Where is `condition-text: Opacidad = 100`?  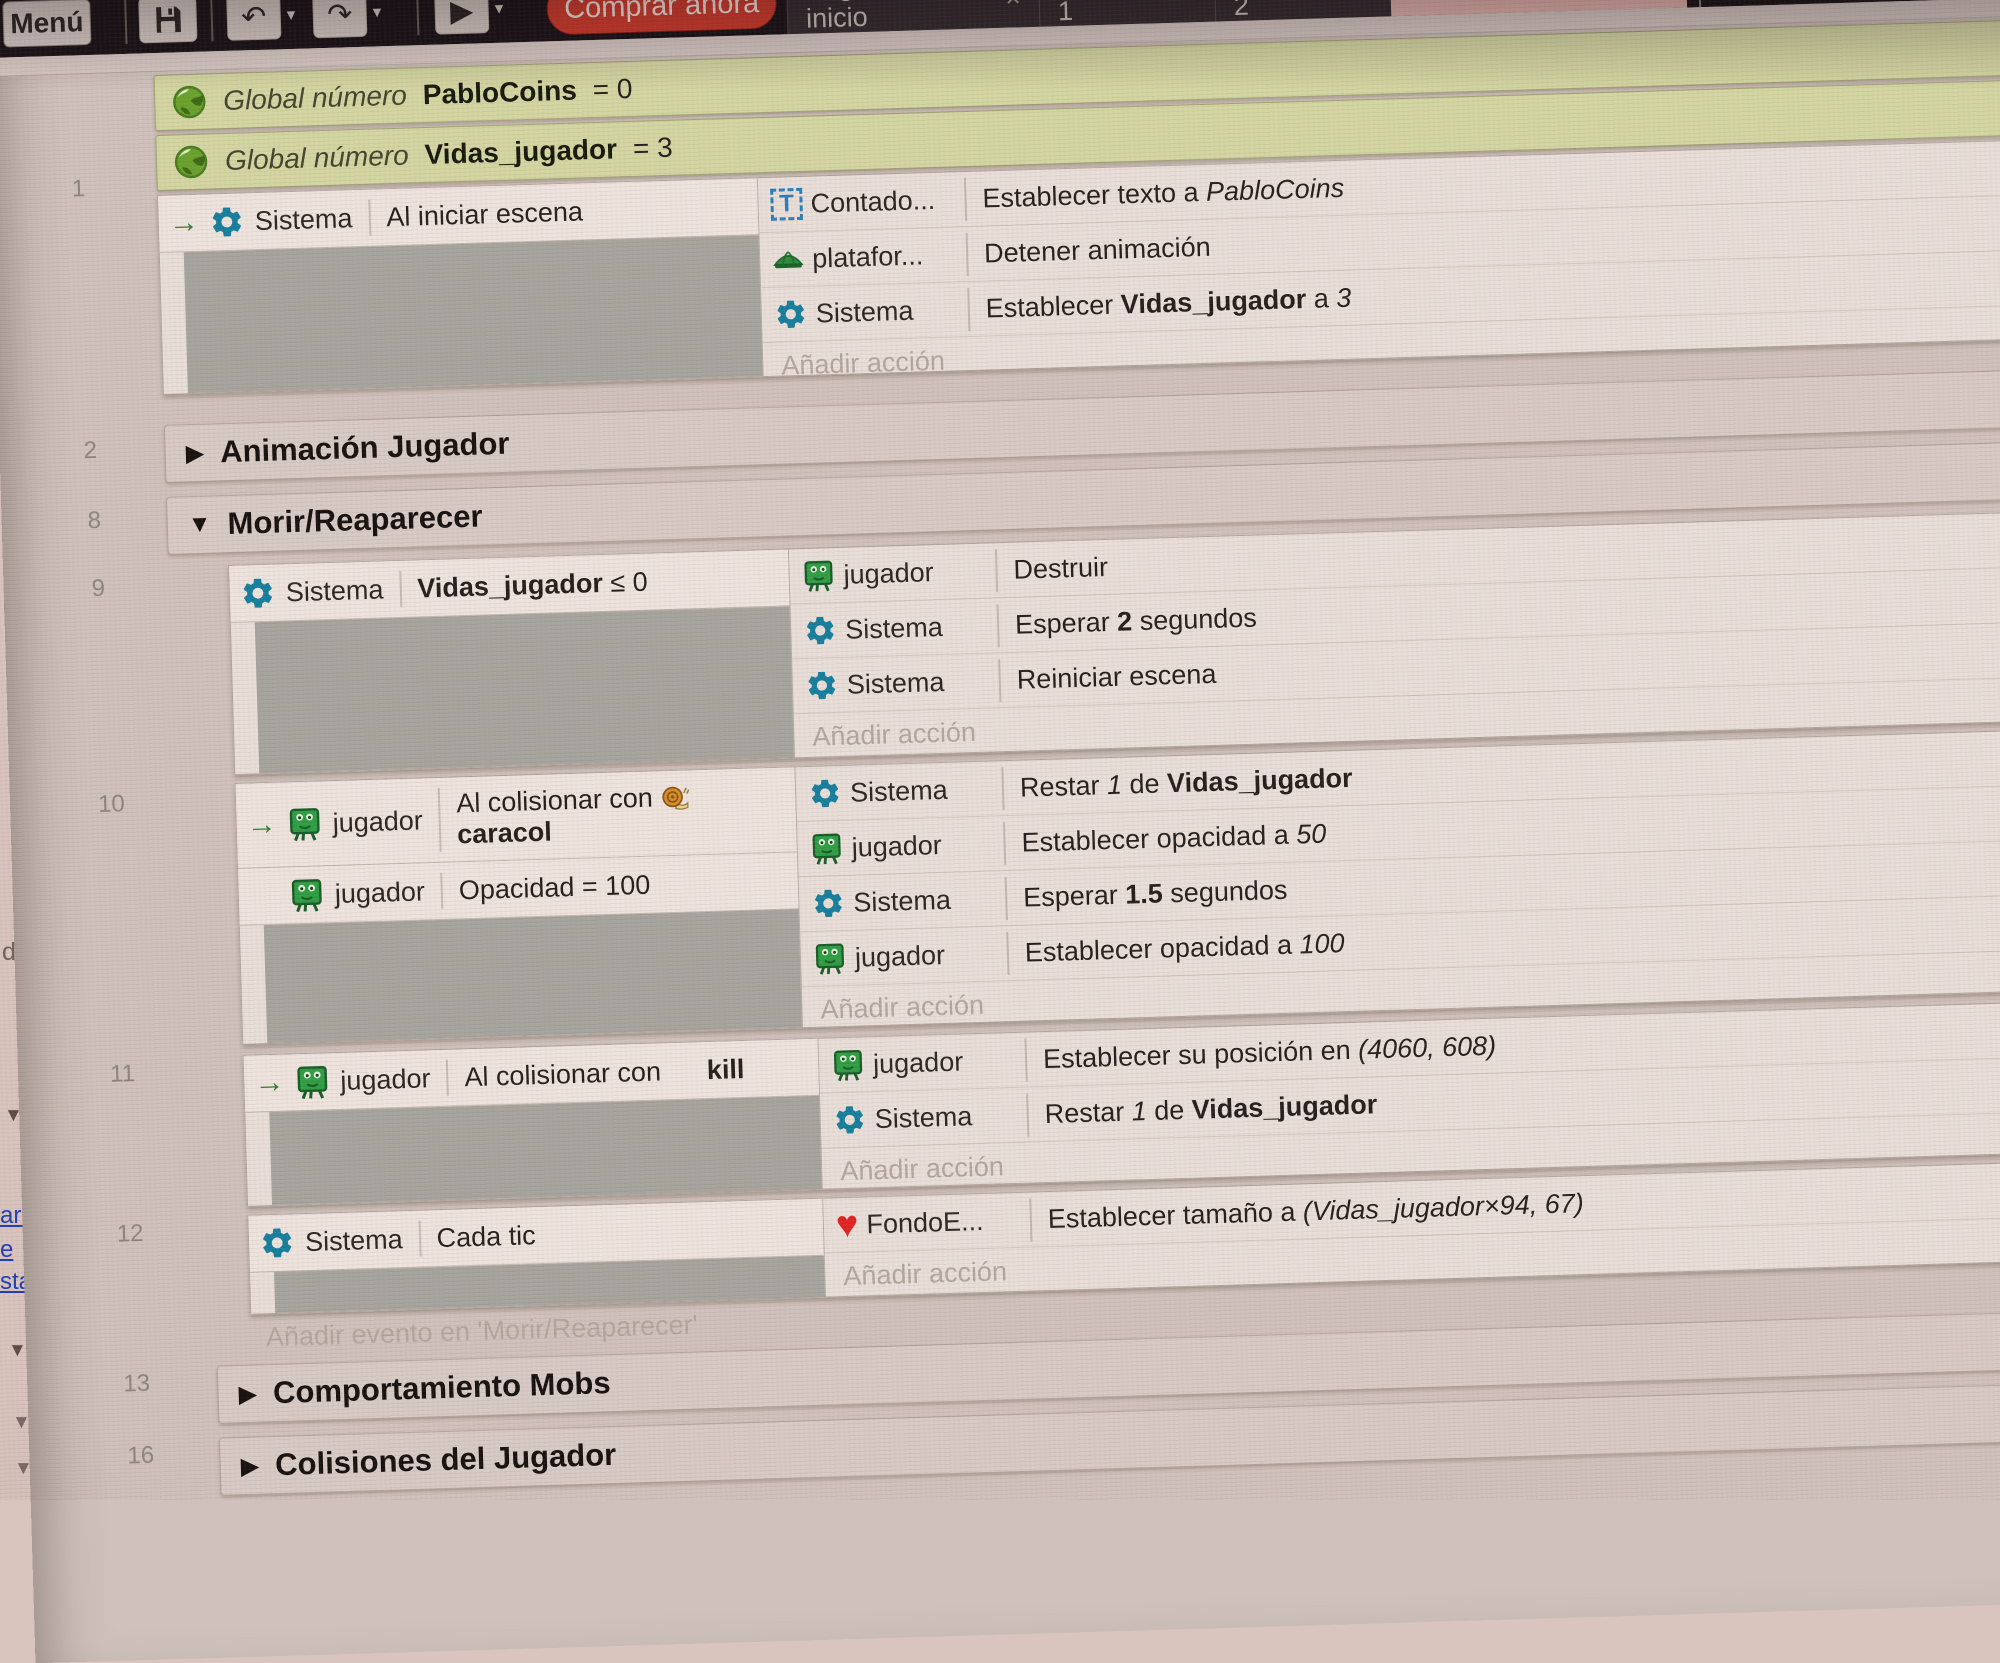 condition-text: Opacidad = 100 is located at coordinates (554, 887).